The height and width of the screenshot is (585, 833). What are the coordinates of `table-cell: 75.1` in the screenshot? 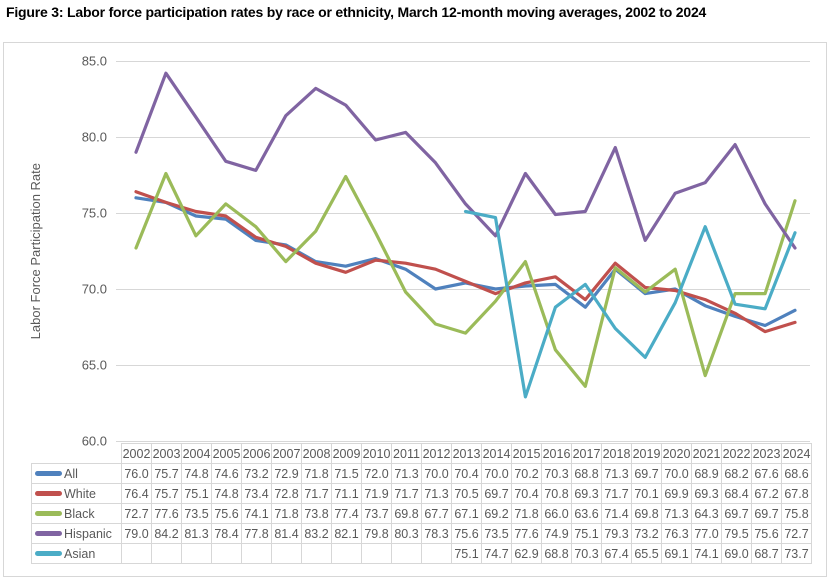 It's located at (586, 533).